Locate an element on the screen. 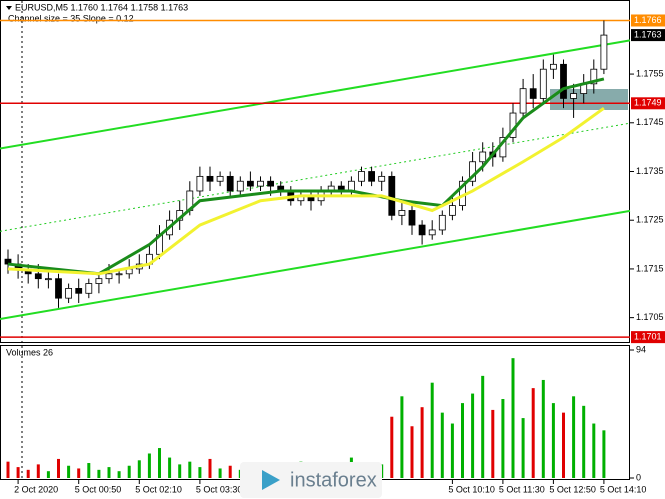 The height and width of the screenshot is (499, 665). symbol-arrow is located at coordinates (9, 8).